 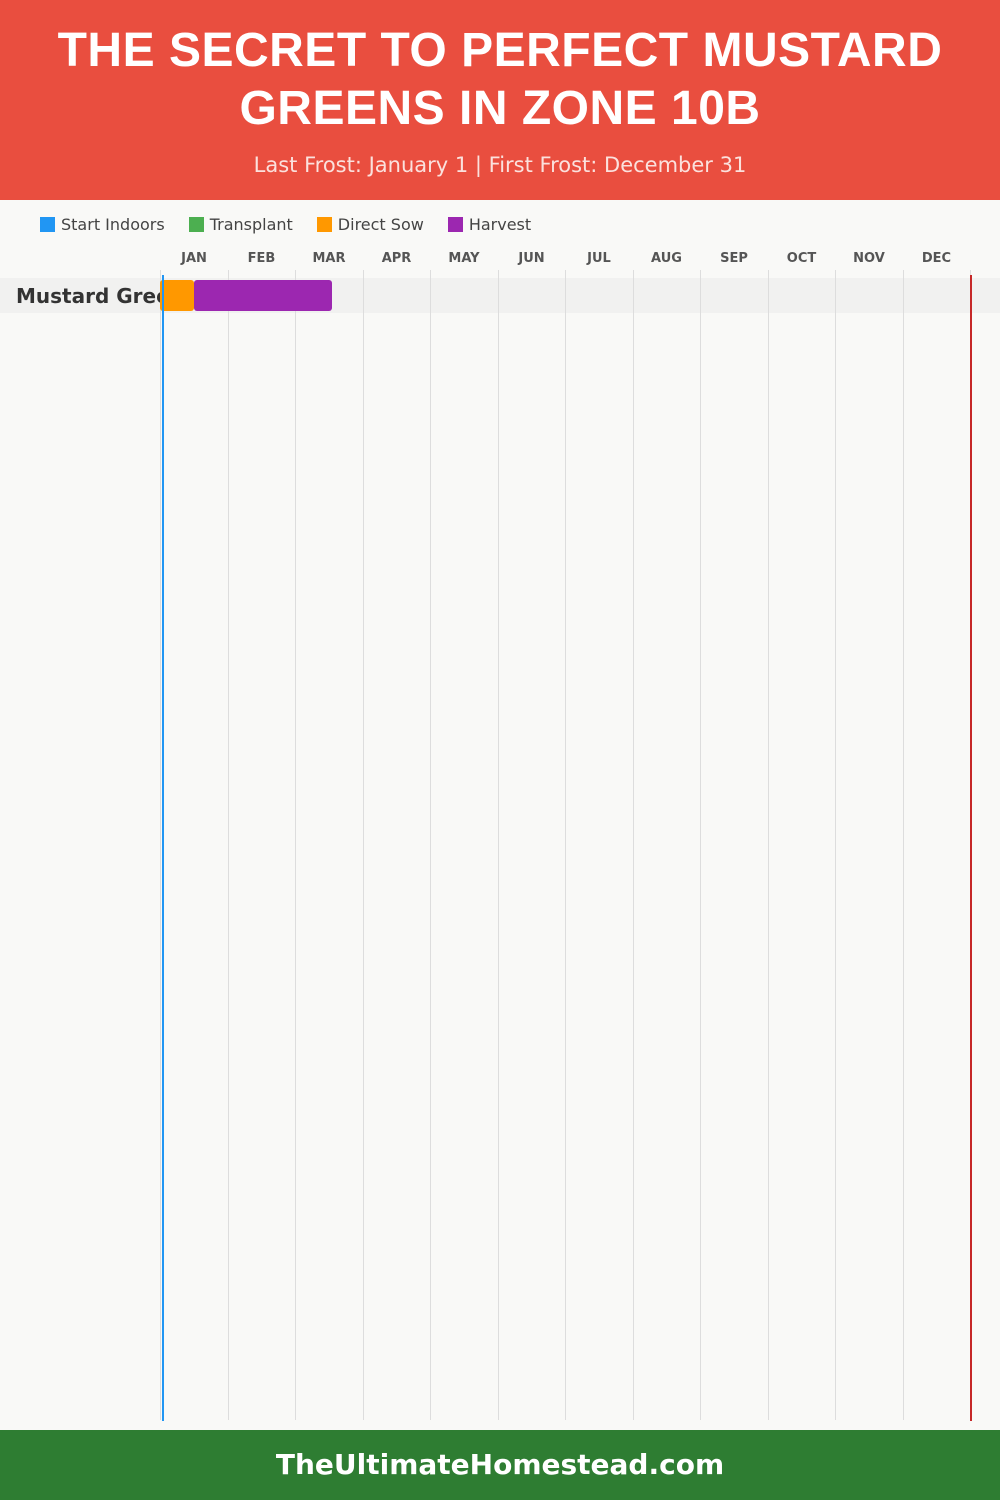 I want to click on legend-label: Start Indoors, so click(x=113, y=224).